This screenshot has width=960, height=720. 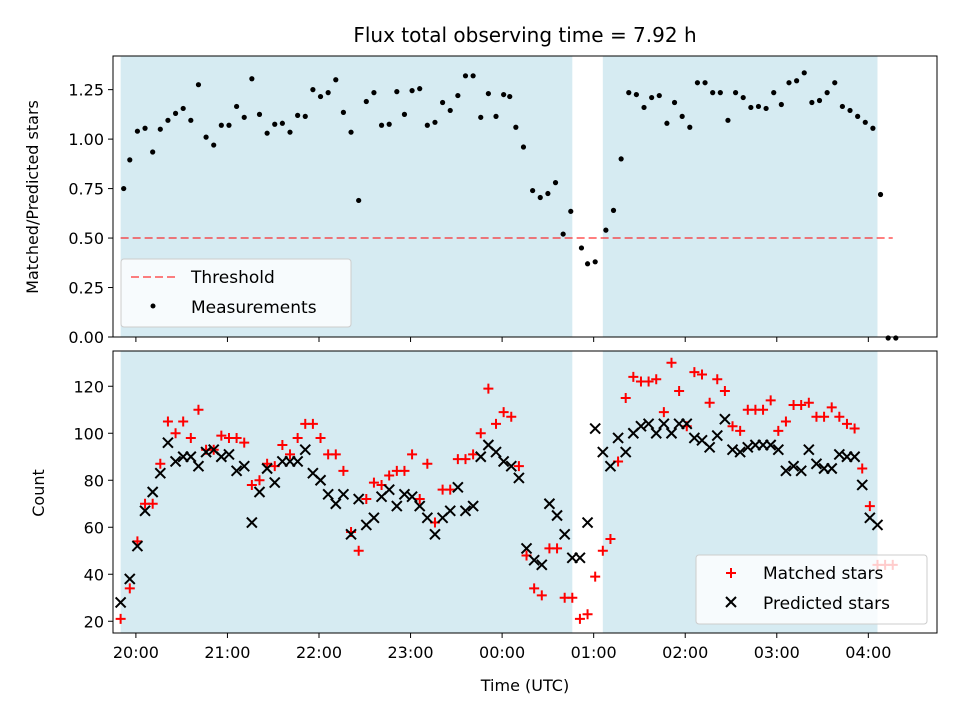 I want to click on x-axis-label: Time (UTC), so click(x=524, y=685).